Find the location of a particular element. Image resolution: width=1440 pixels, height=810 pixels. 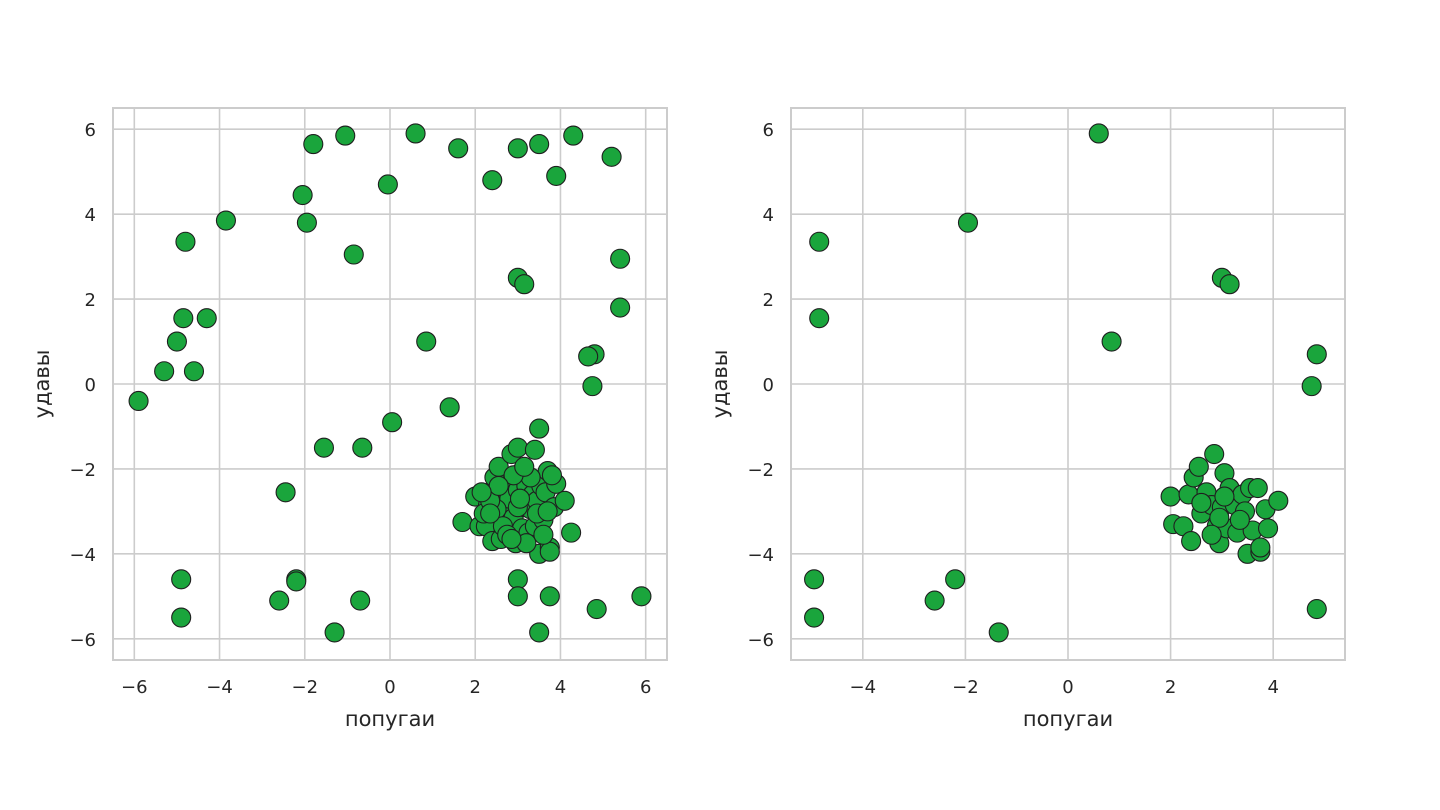

x-tick-label: −4 is located at coordinates (219, 687).